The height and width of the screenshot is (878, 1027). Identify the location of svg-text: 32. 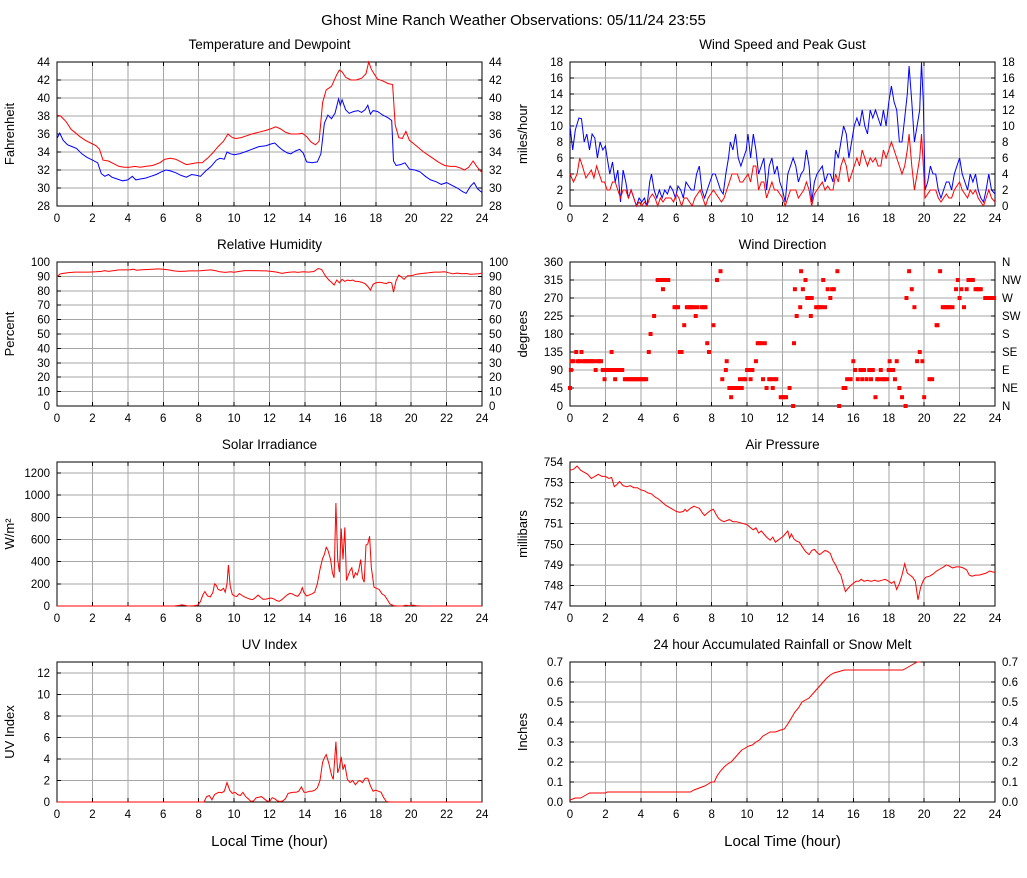
(495, 171).